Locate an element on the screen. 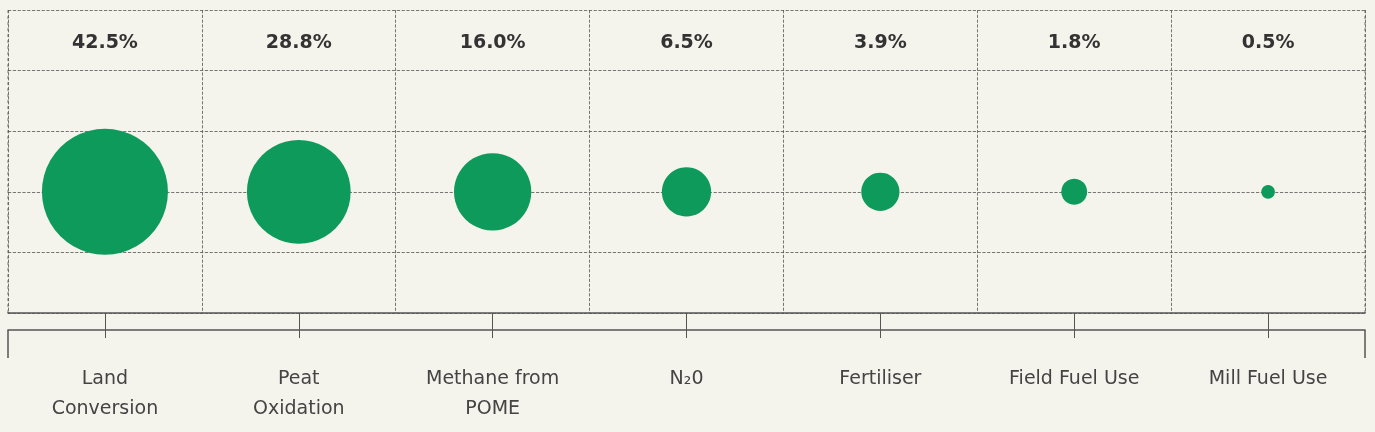 The height and width of the screenshot is (432, 1375). category-label: Fertiliser is located at coordinates (880, 377).